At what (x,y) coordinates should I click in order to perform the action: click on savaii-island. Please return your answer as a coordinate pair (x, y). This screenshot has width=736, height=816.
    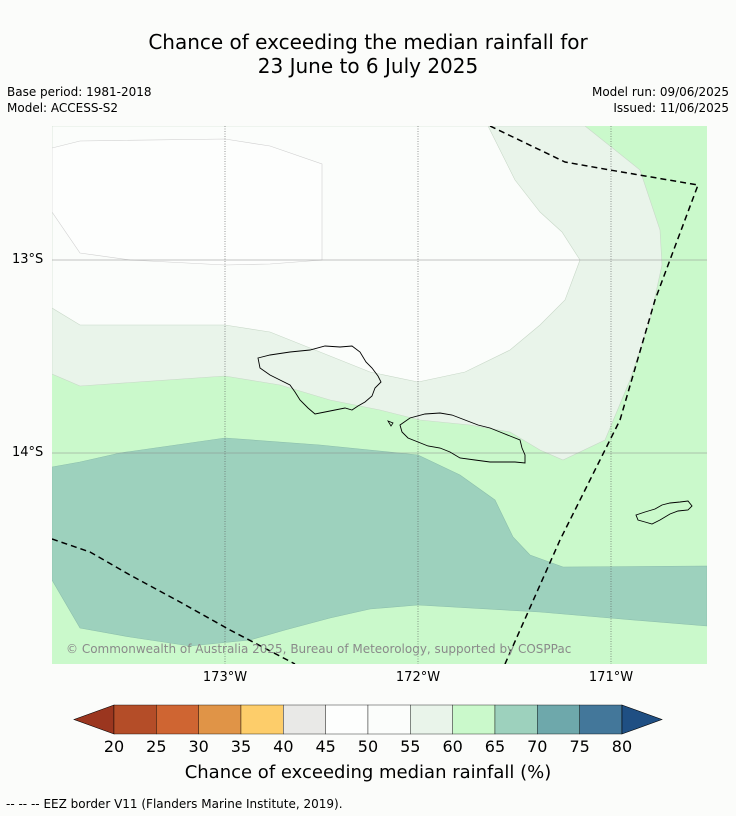
    Looking at the image, I should click on (319, 380).